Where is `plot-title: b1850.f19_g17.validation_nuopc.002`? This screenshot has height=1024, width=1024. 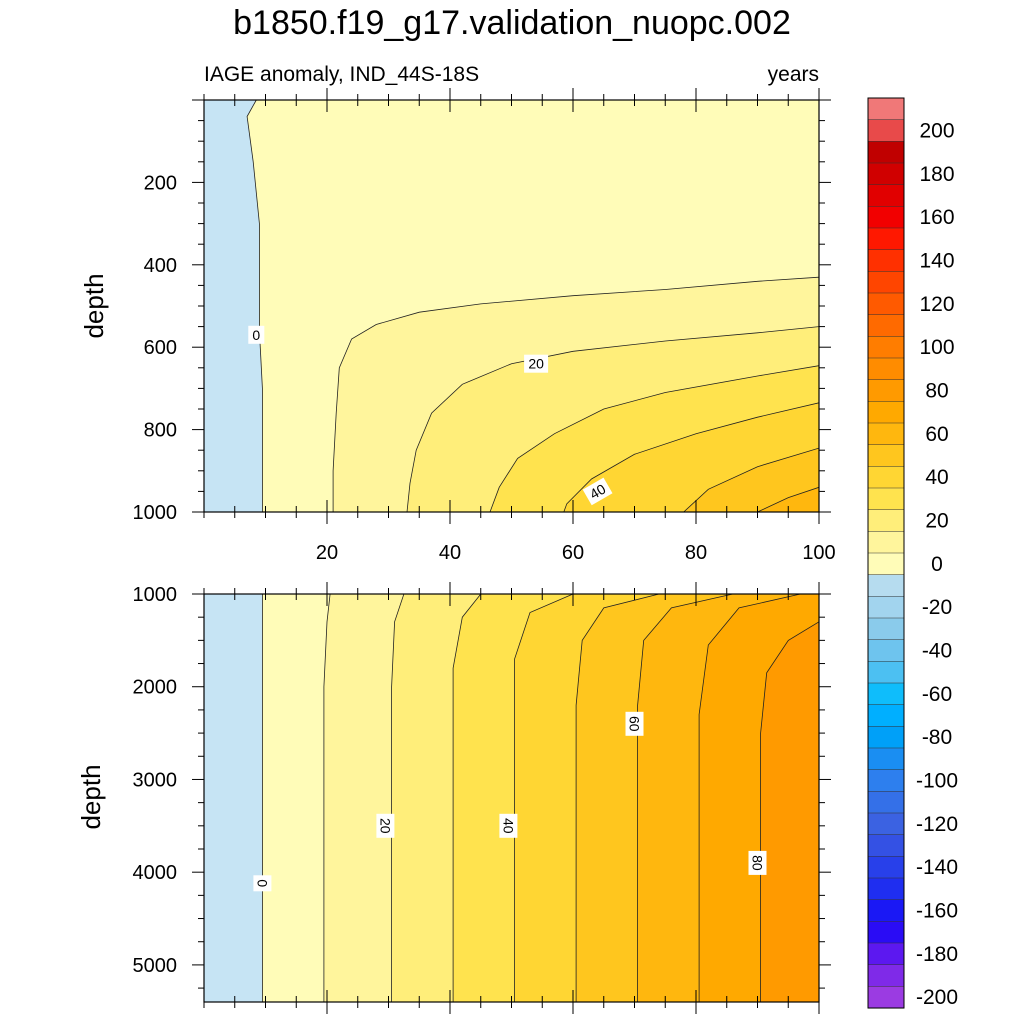 plot-title: b1850.f19_g17.validation_nuopc.002 is located at coordinates (512, 23).